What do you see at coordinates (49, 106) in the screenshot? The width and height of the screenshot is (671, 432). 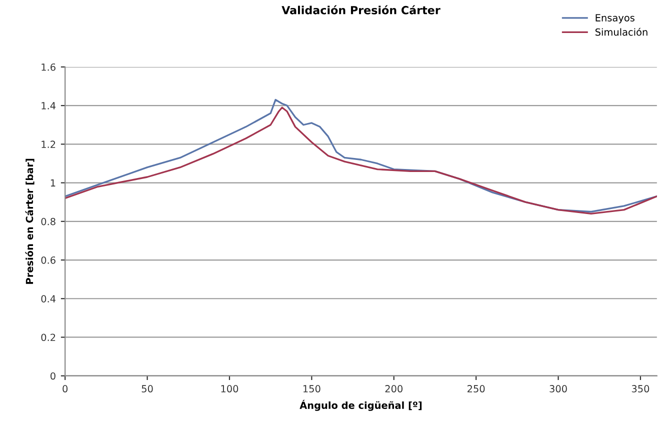 I see `y-tick-label: 1.4` at bounding box center [49, 106].